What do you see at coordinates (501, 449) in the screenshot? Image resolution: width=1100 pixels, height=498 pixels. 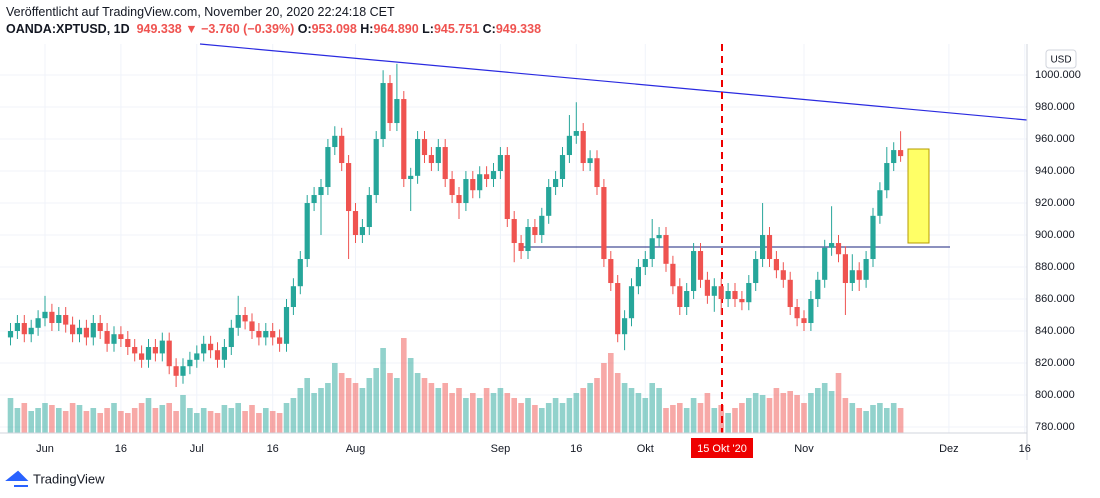 I see `x-tick-label: Sep` at bounding box center [501, 449].